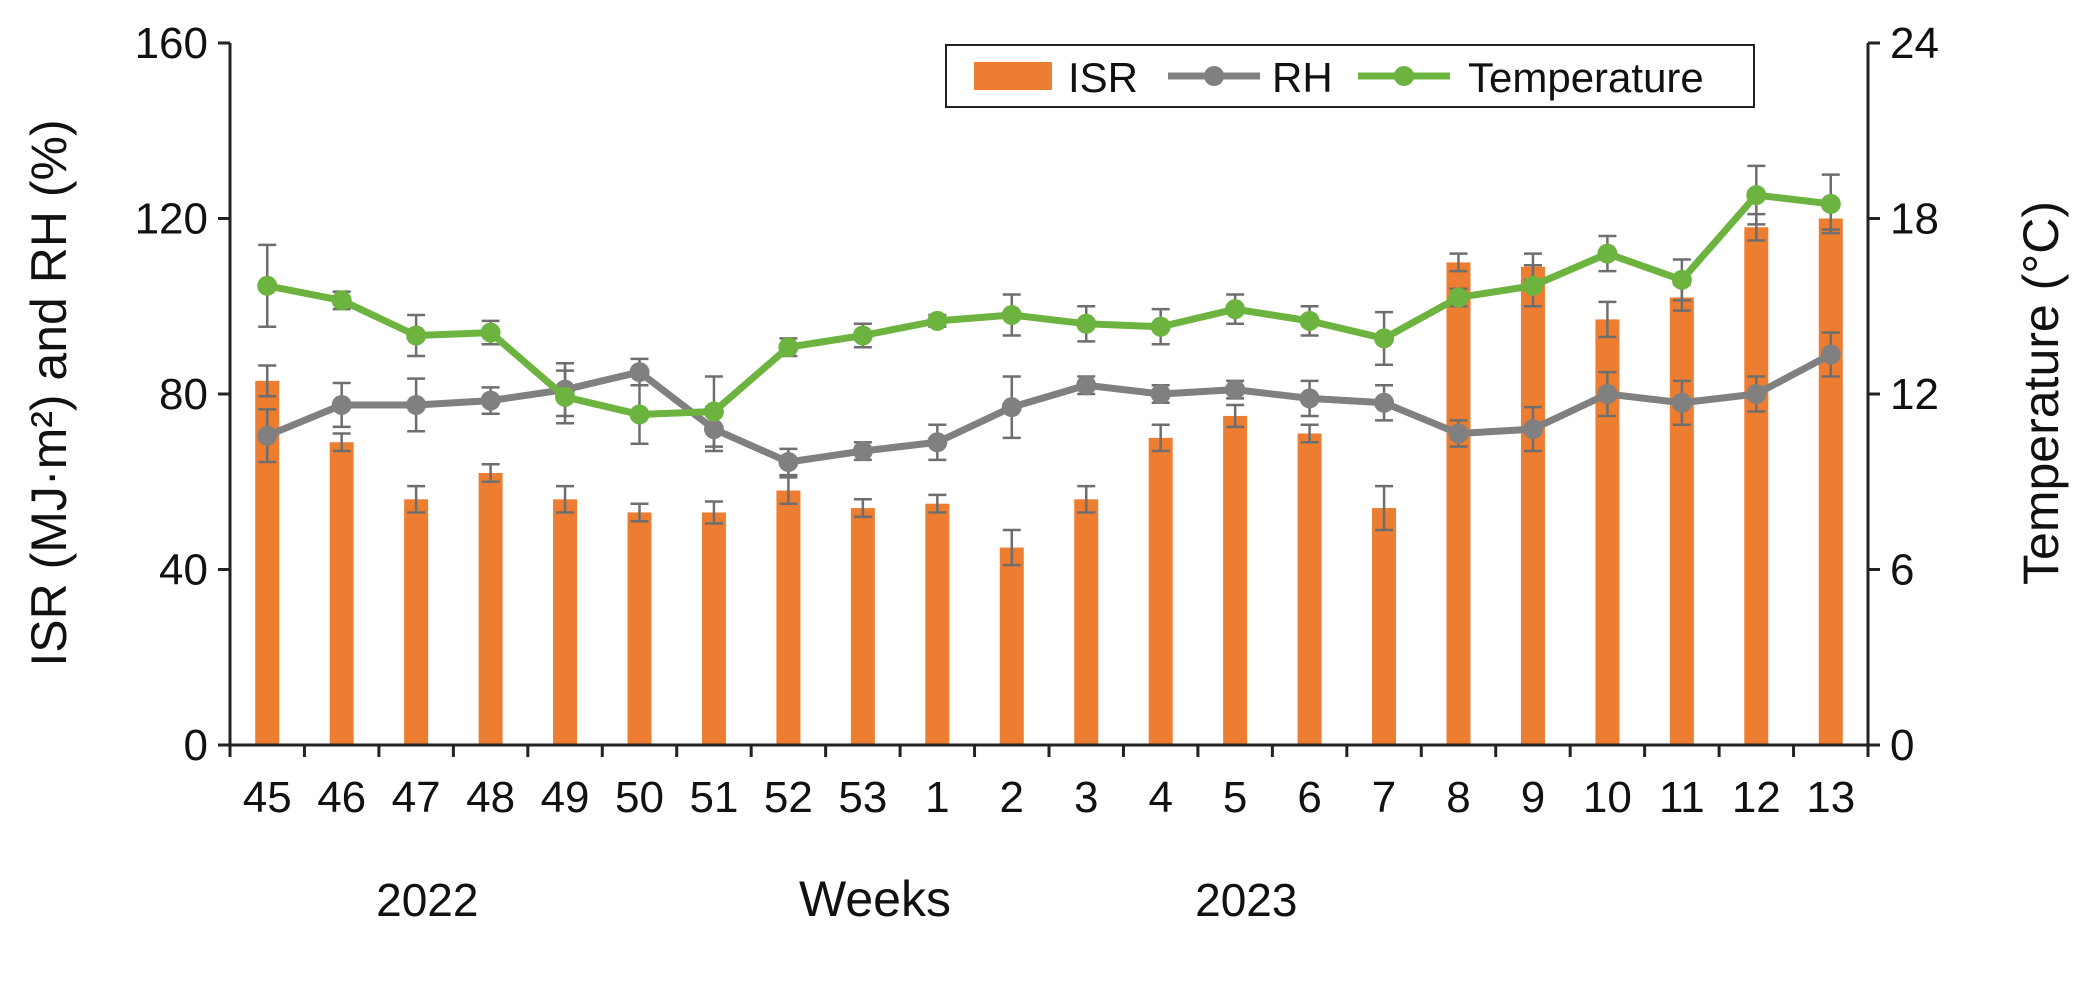 This screenshot has width=2081, height=981. Describe the element at coordinates (1914, 219) in the screenshot. I see `y-right-tick-18: 18` at that location.